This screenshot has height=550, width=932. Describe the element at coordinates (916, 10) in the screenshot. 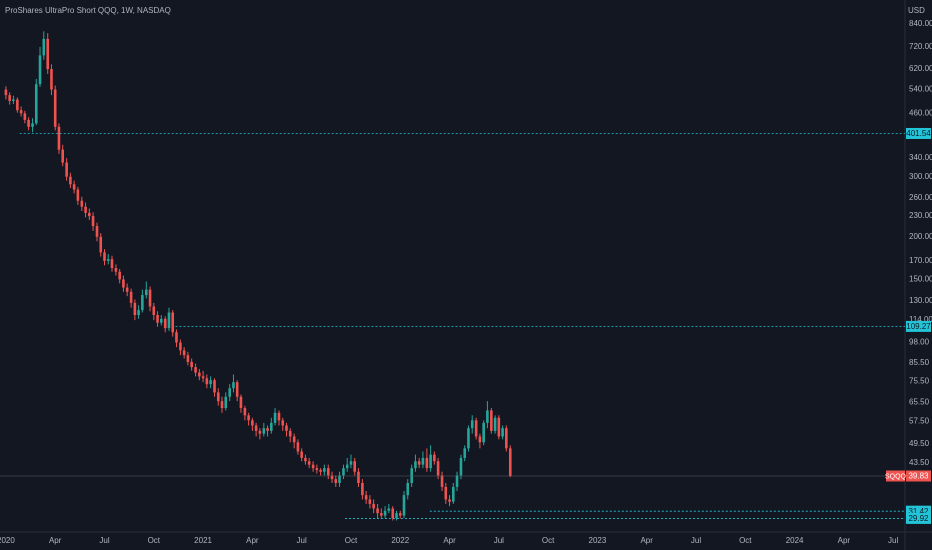

I see `currency-label: USD` at that location.